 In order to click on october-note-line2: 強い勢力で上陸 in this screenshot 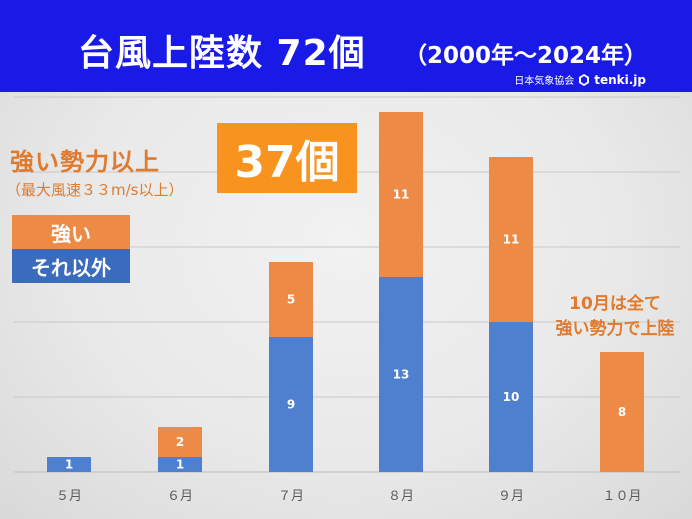, I will do `click(615, 329)`.